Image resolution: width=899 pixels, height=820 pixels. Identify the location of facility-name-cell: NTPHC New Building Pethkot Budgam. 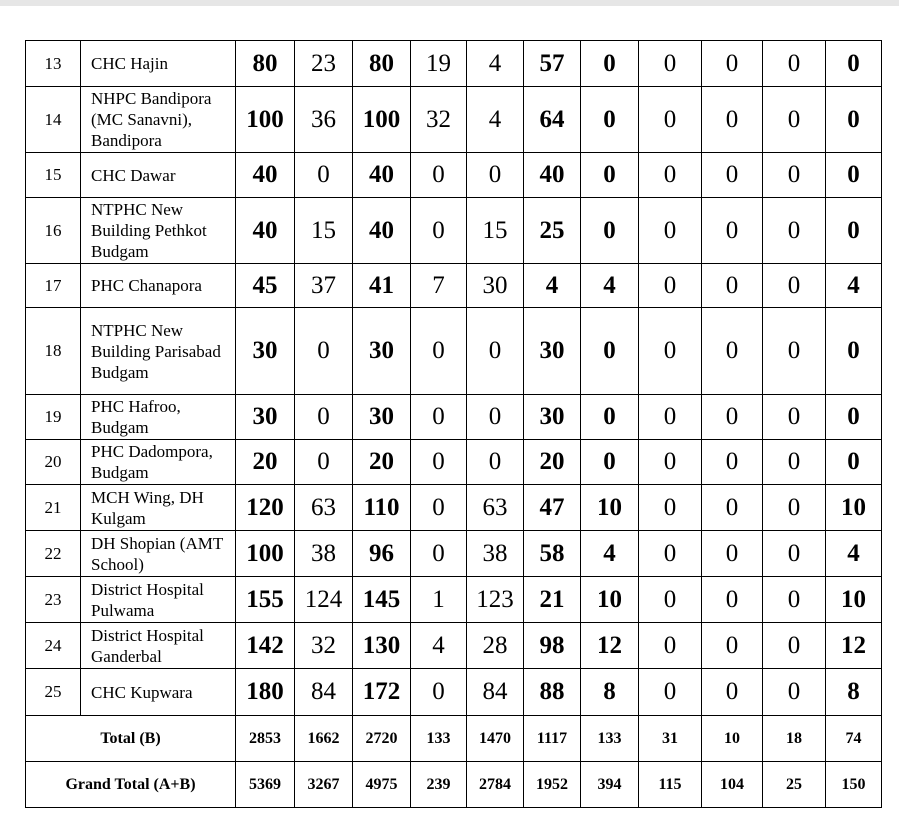
(158, 230).